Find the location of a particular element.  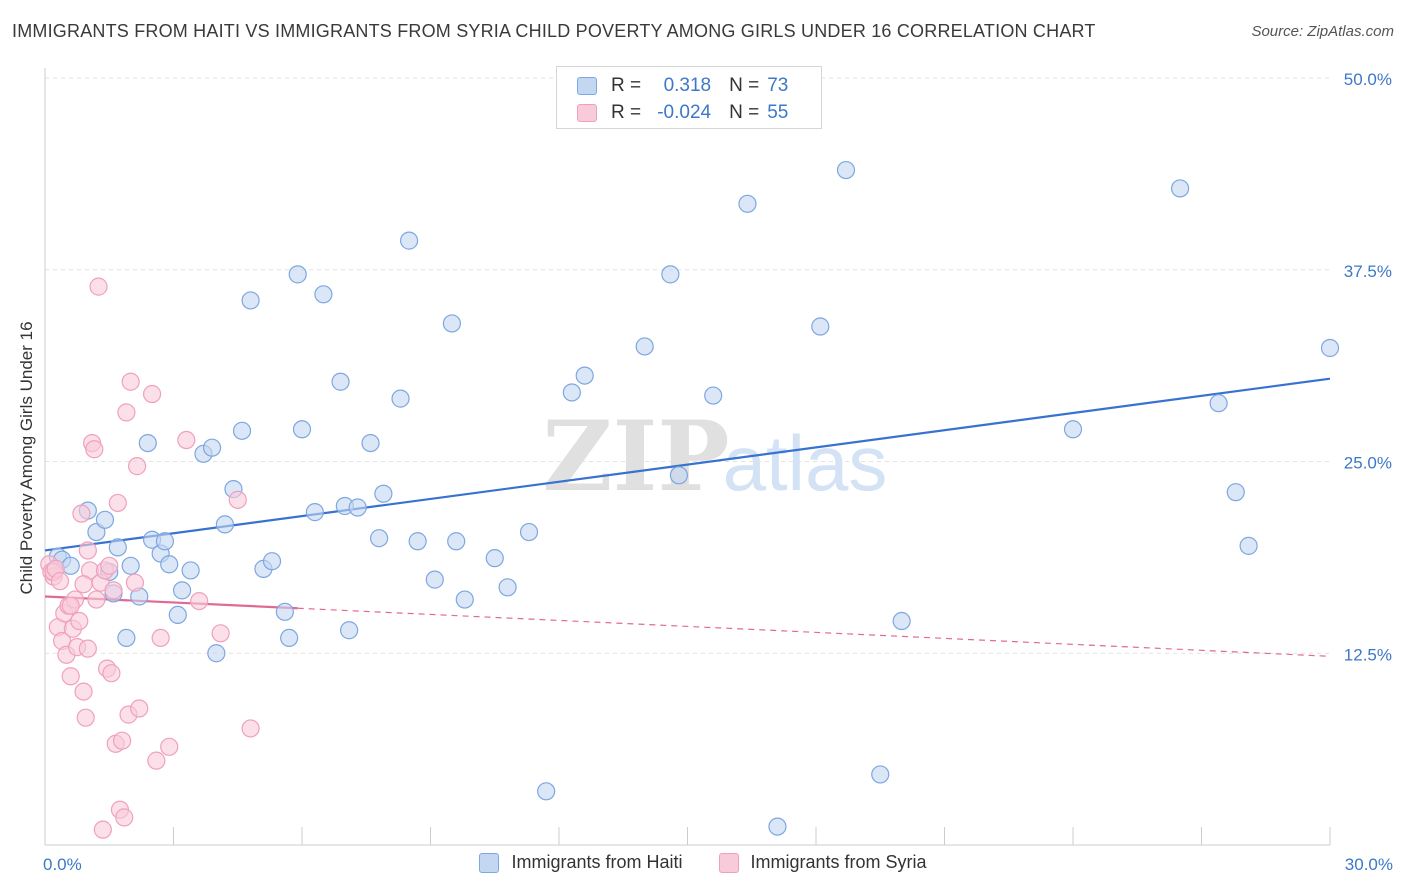

y-tick-label: 37.5% is located at coordinates (1368, 271).